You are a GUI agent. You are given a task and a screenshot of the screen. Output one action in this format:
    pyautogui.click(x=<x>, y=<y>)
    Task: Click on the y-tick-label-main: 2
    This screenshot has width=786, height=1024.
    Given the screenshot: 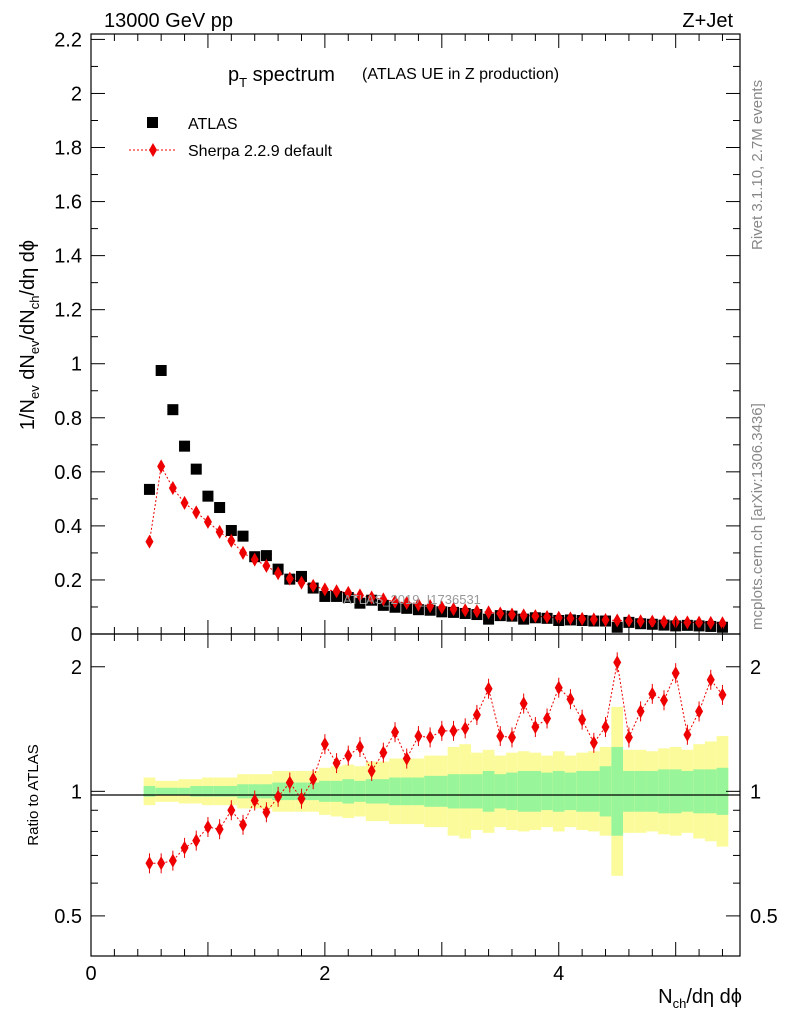 What is the action you would take?
    pyautogui.click(x=76, y=94)
    